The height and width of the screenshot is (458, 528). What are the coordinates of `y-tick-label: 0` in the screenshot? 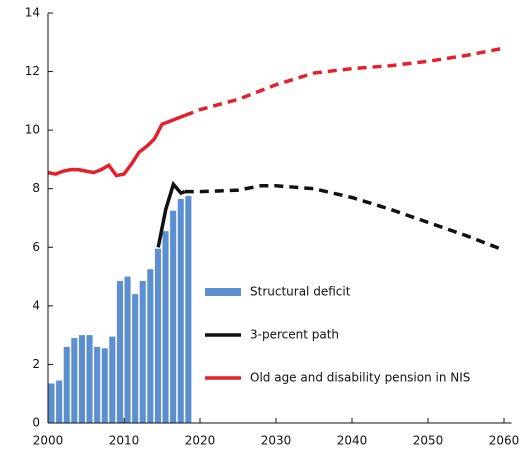 It's located at (36, 423).